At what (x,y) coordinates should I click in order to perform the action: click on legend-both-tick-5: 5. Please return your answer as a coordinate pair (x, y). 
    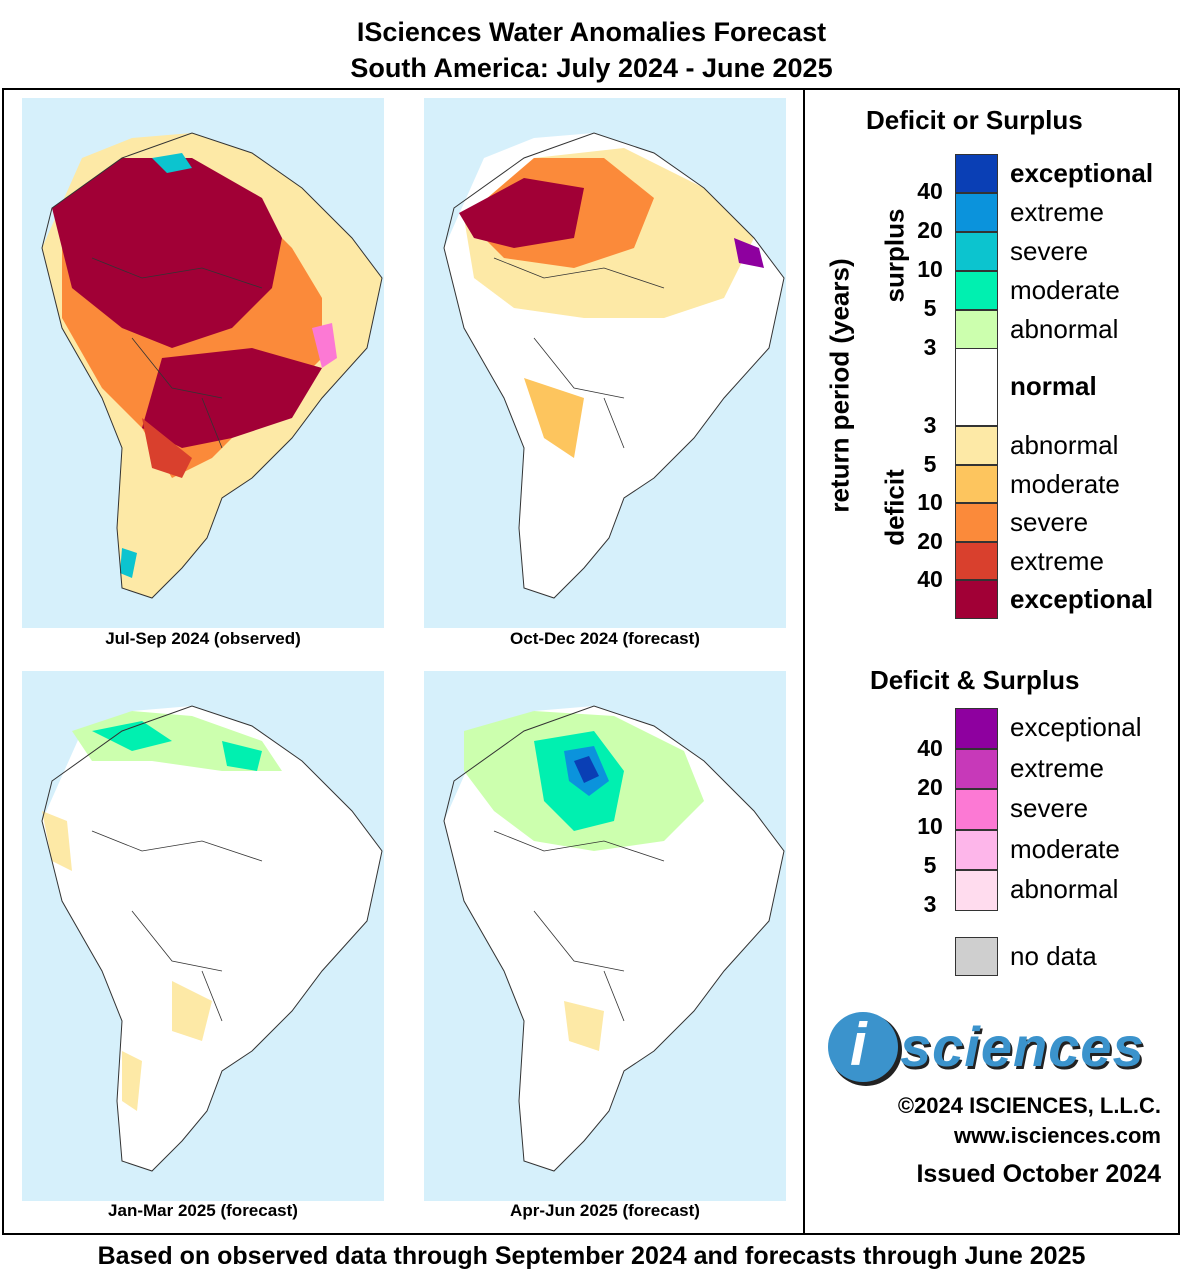
    Looking at the image, I should click on (930, 865).